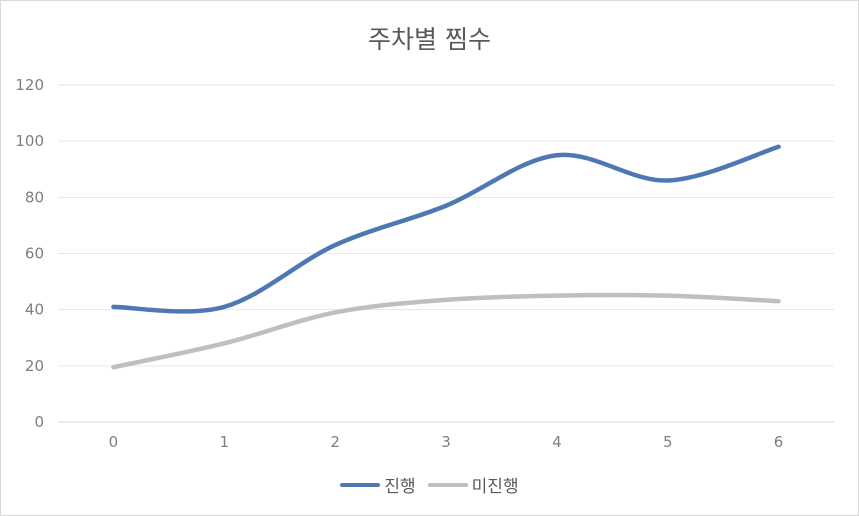 The width and height of the screenshot is (859, 516). I want to click on x-tick-label: 5, so click(668, 442).